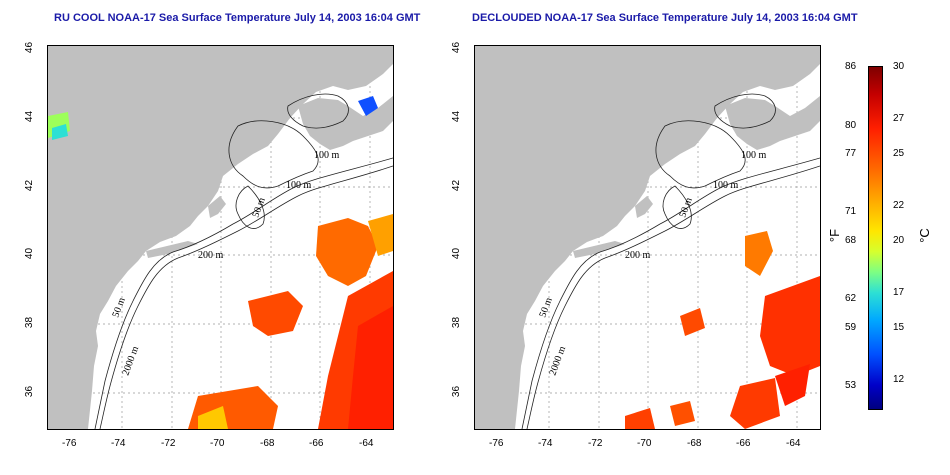 The width and height of the screenshot is (950, 475). I want to click on fahrenheit-tick: 62, so click(851, 298).